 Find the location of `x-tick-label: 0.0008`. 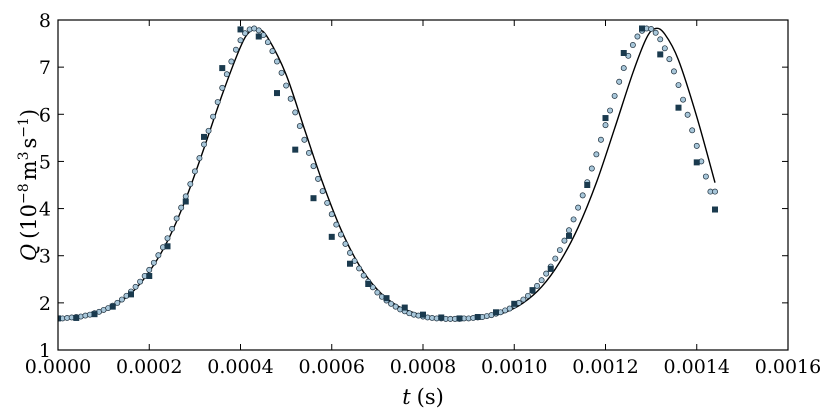

x-tick-label: 0.0008 is located at coordinates (423, 367).